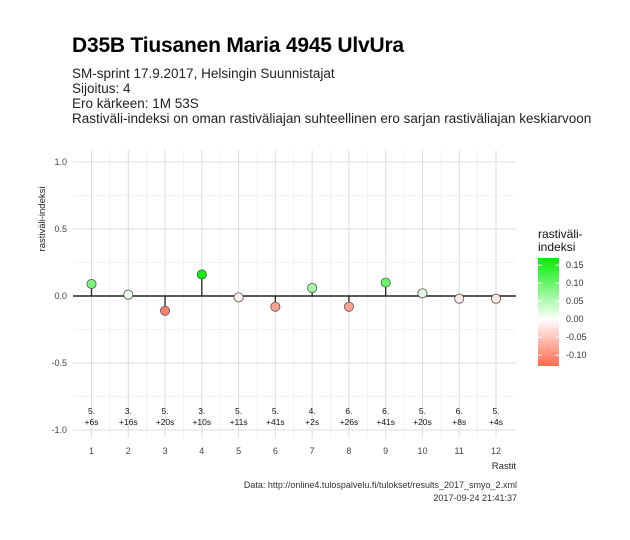 The height and width of the screenshot is (540, 630). Describe the element at coordinates (422, 451) in the screenshot. I see `x-tick-label: 10` at that location.